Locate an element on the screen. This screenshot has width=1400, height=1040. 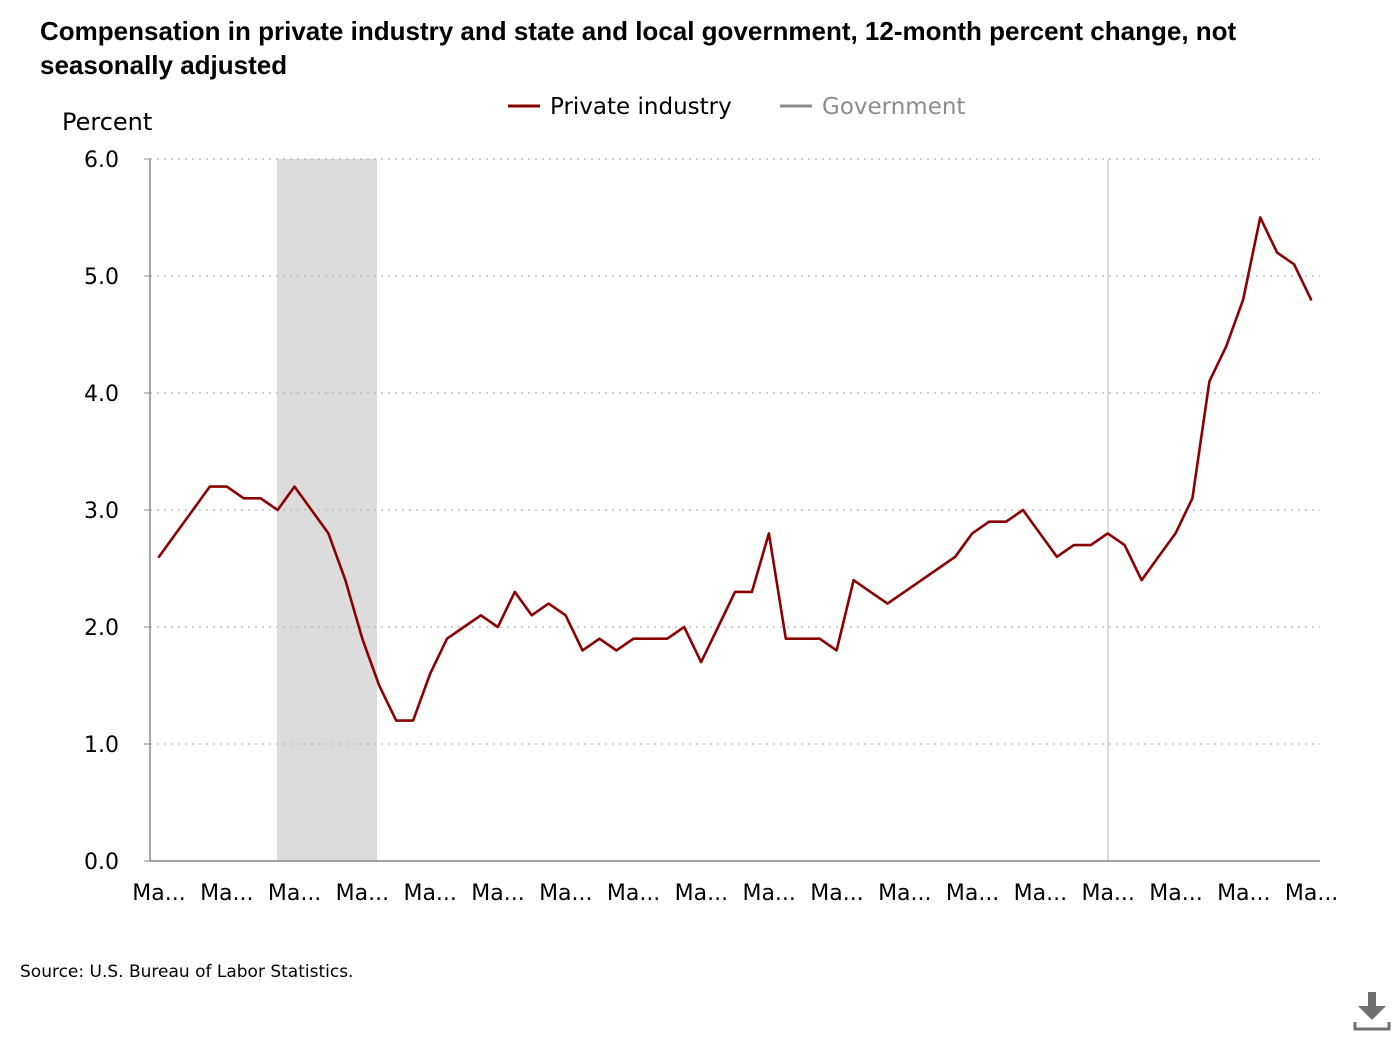
y-axis-title: Percent is located at coordinates (107, 122).